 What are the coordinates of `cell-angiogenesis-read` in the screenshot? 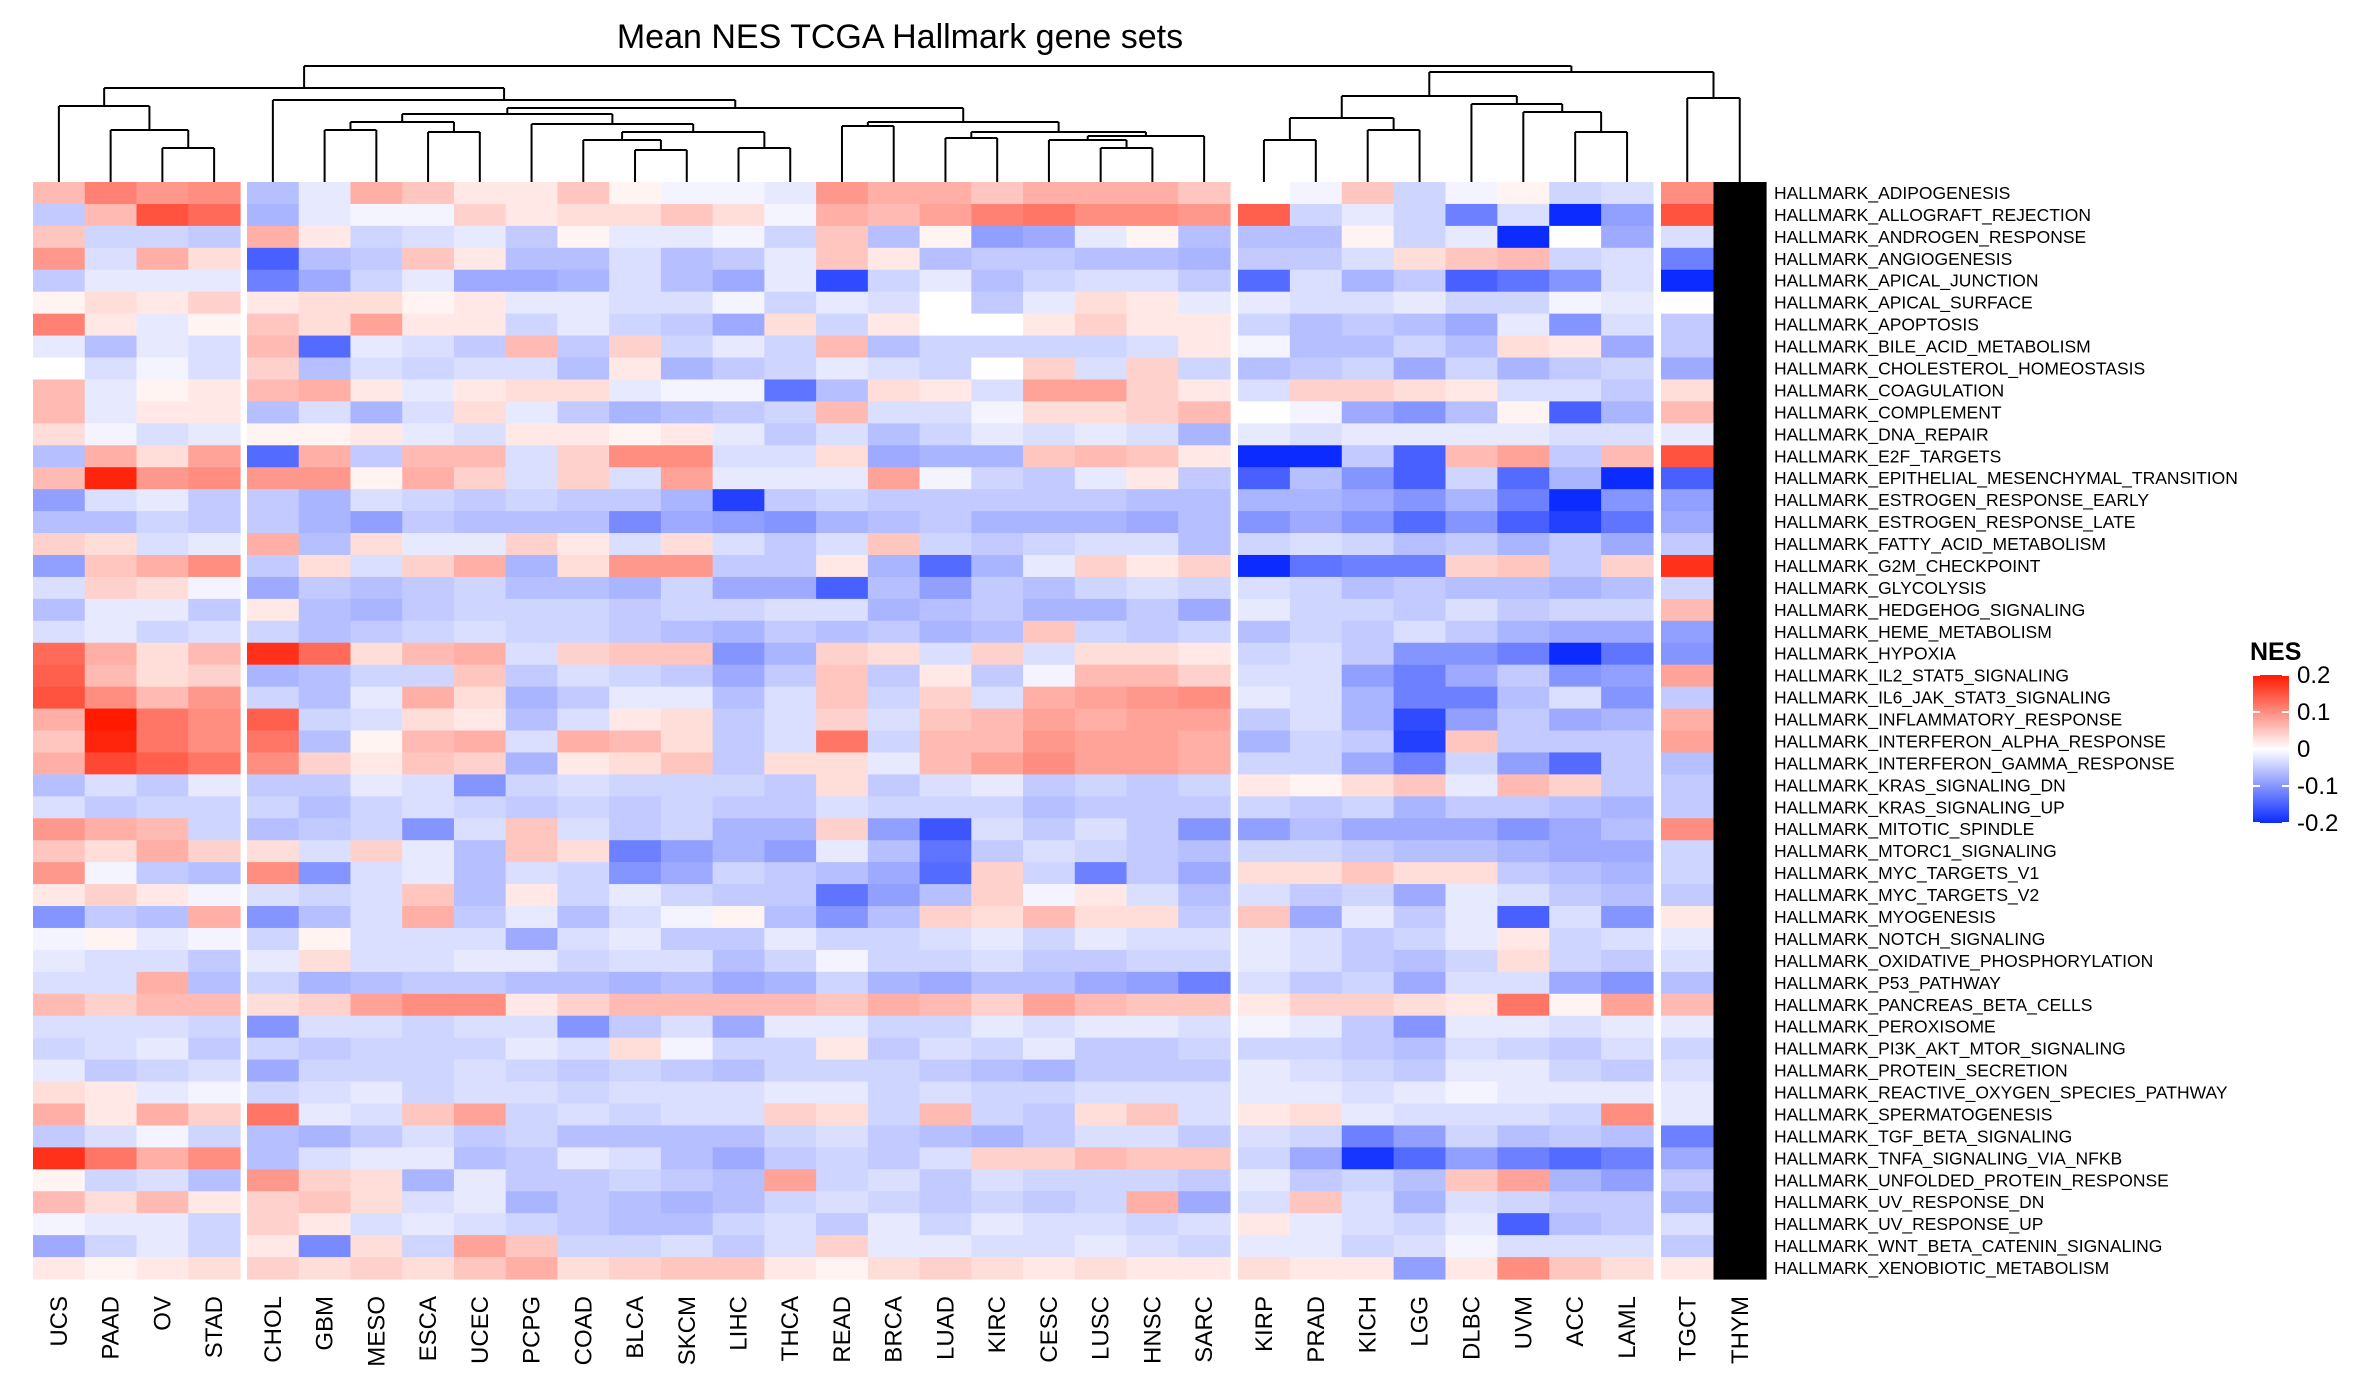 It's located at (842, 259).